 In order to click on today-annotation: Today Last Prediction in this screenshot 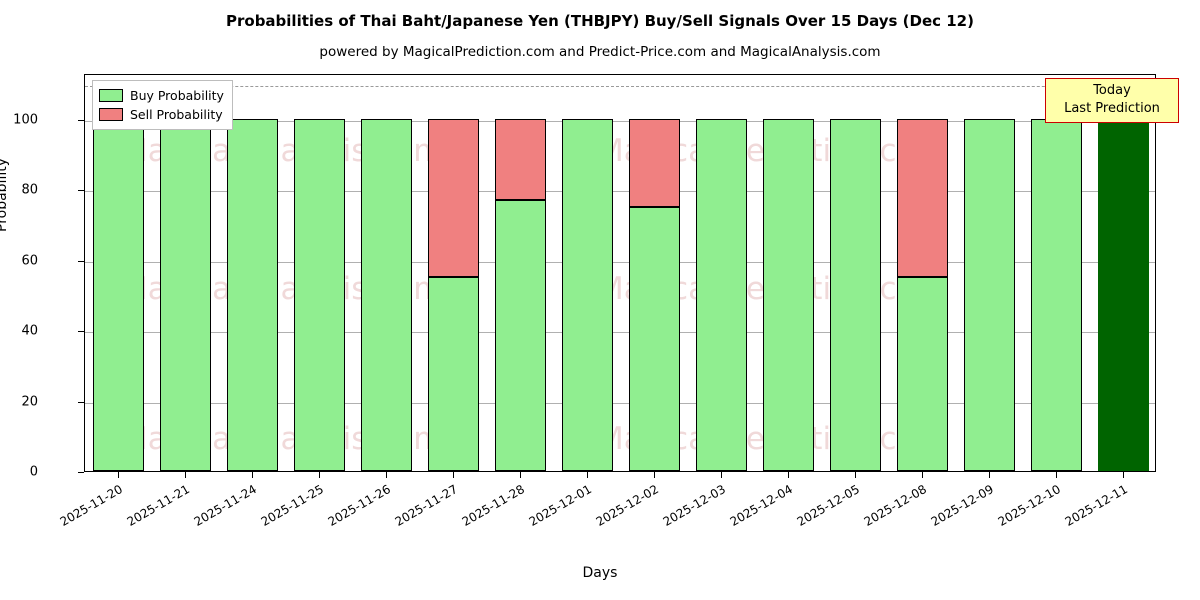, I will do `click(1112, 100)`.